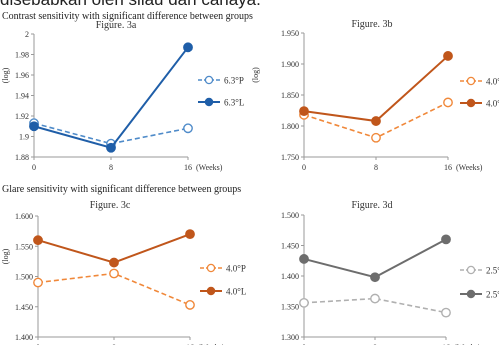 The width and height of the screenshot is (499, 345). I want to click on y-tick-label: 1.850, so click(290, 95).